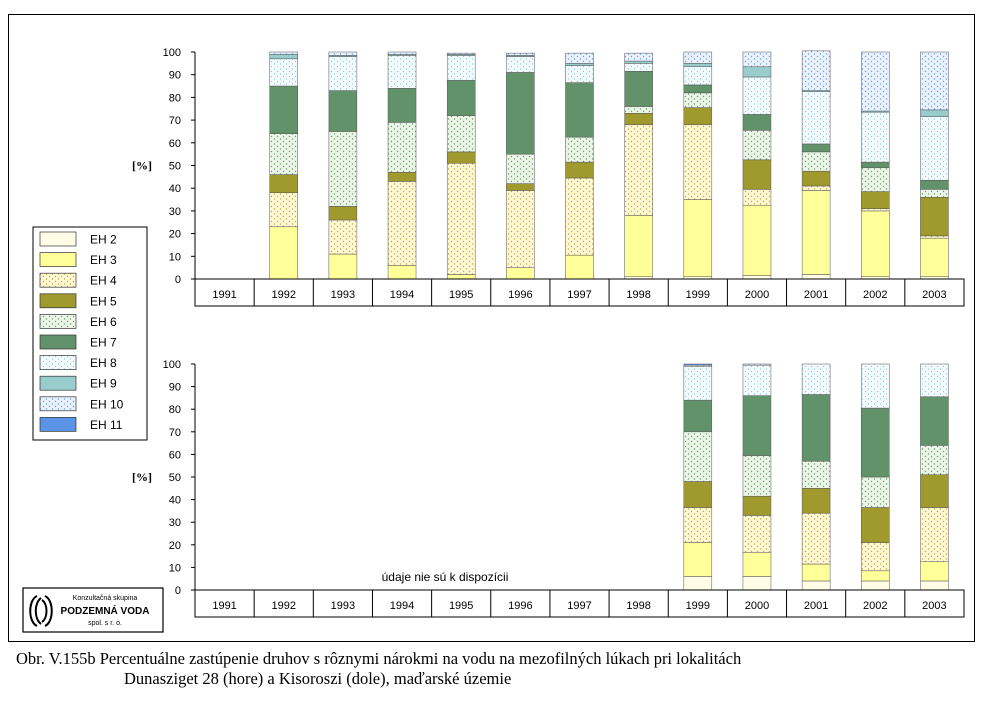  What do you see at coordinates (107, 404) in the screenshot?
I see `legend-label-eh10: EH 10` at bounding box center [107, 404].